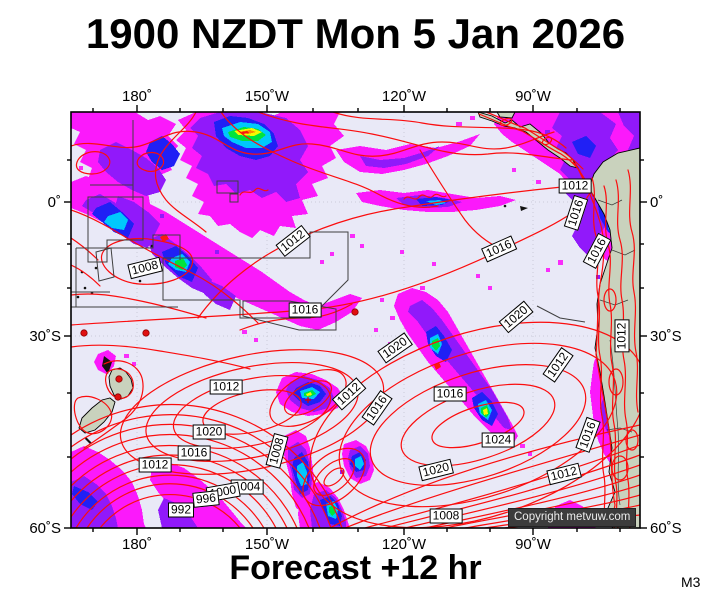 This screenshot has width=711, height=600. I want to click on nz-front-arrow, so click(107, 365).